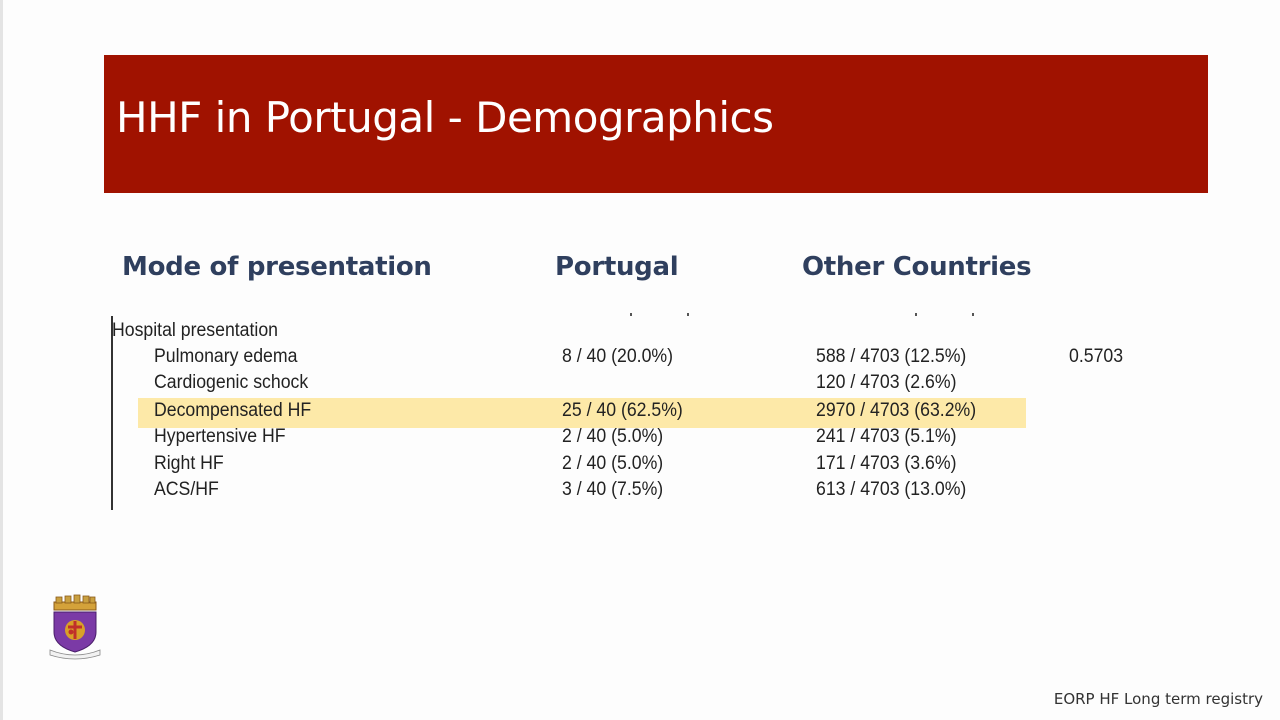  I want to click on row-label: Pulmonary edema, so click(226, 356).